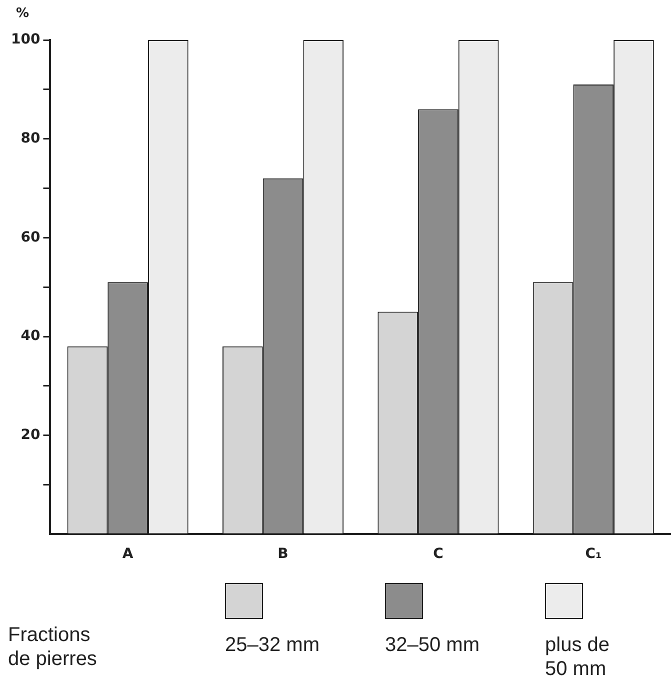  Describe the element at coordinates (30, 336) in the screenshot. I see `y-tick-label: 40` at that location.